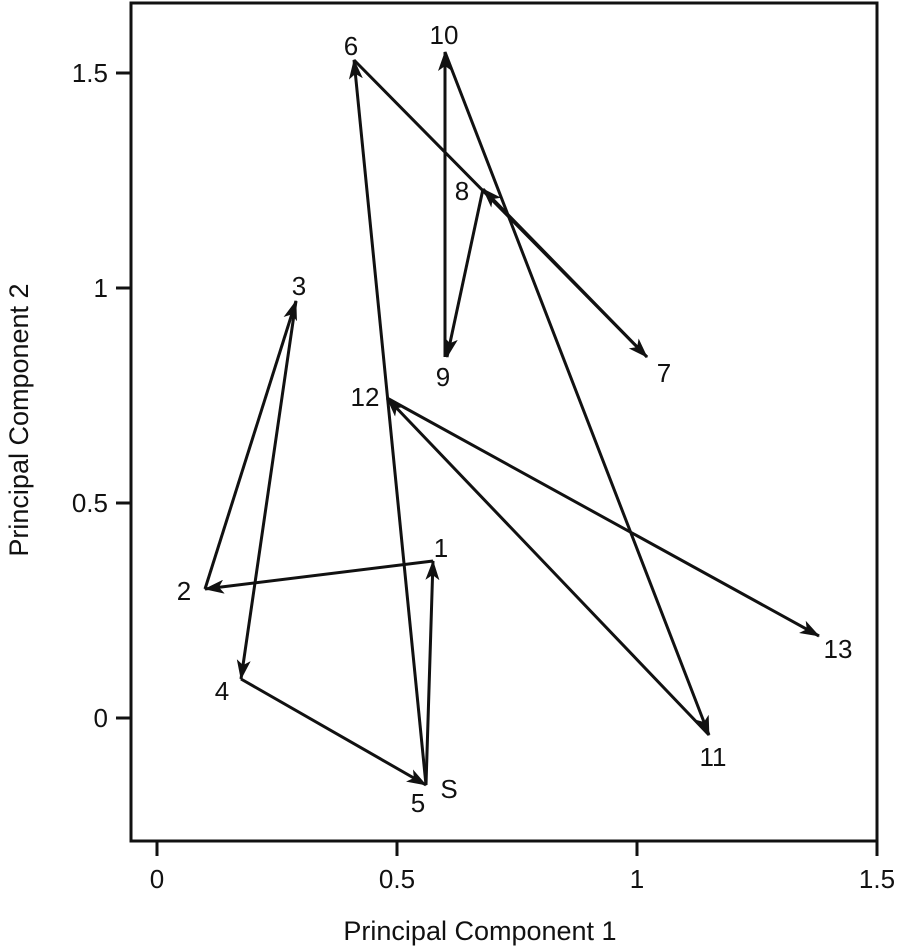  Describe the element at coordinates (877, 879) in the screenshot. I see `x-tick-label-1.5: 1.5` at that location.